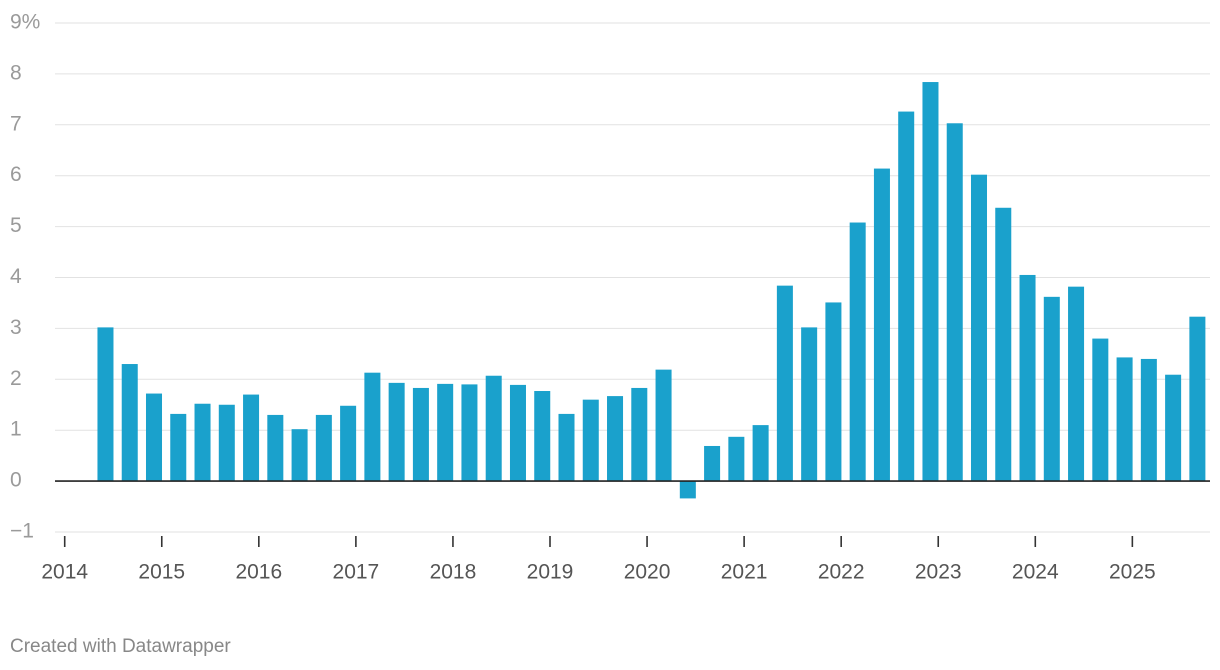  Describe the element at coordinates (16, 480) in the screenshot. I see `y-tick-label: 0` at that location.